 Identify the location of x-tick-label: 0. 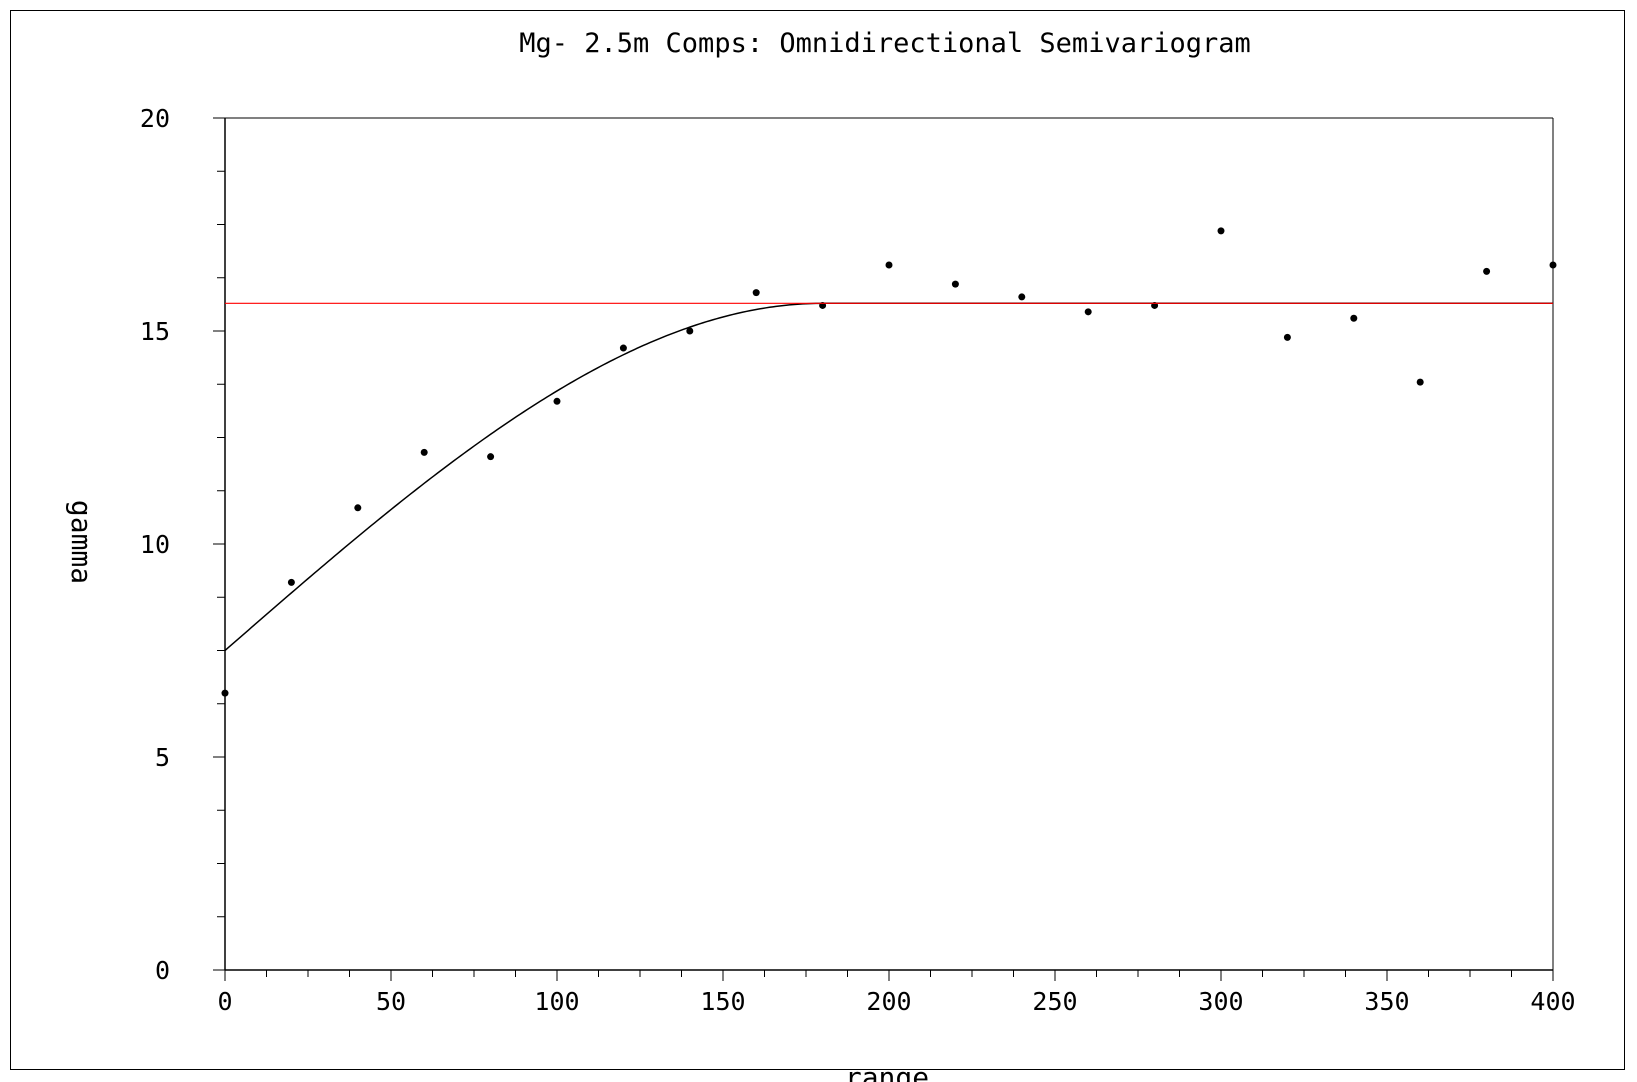
(224, 1001).